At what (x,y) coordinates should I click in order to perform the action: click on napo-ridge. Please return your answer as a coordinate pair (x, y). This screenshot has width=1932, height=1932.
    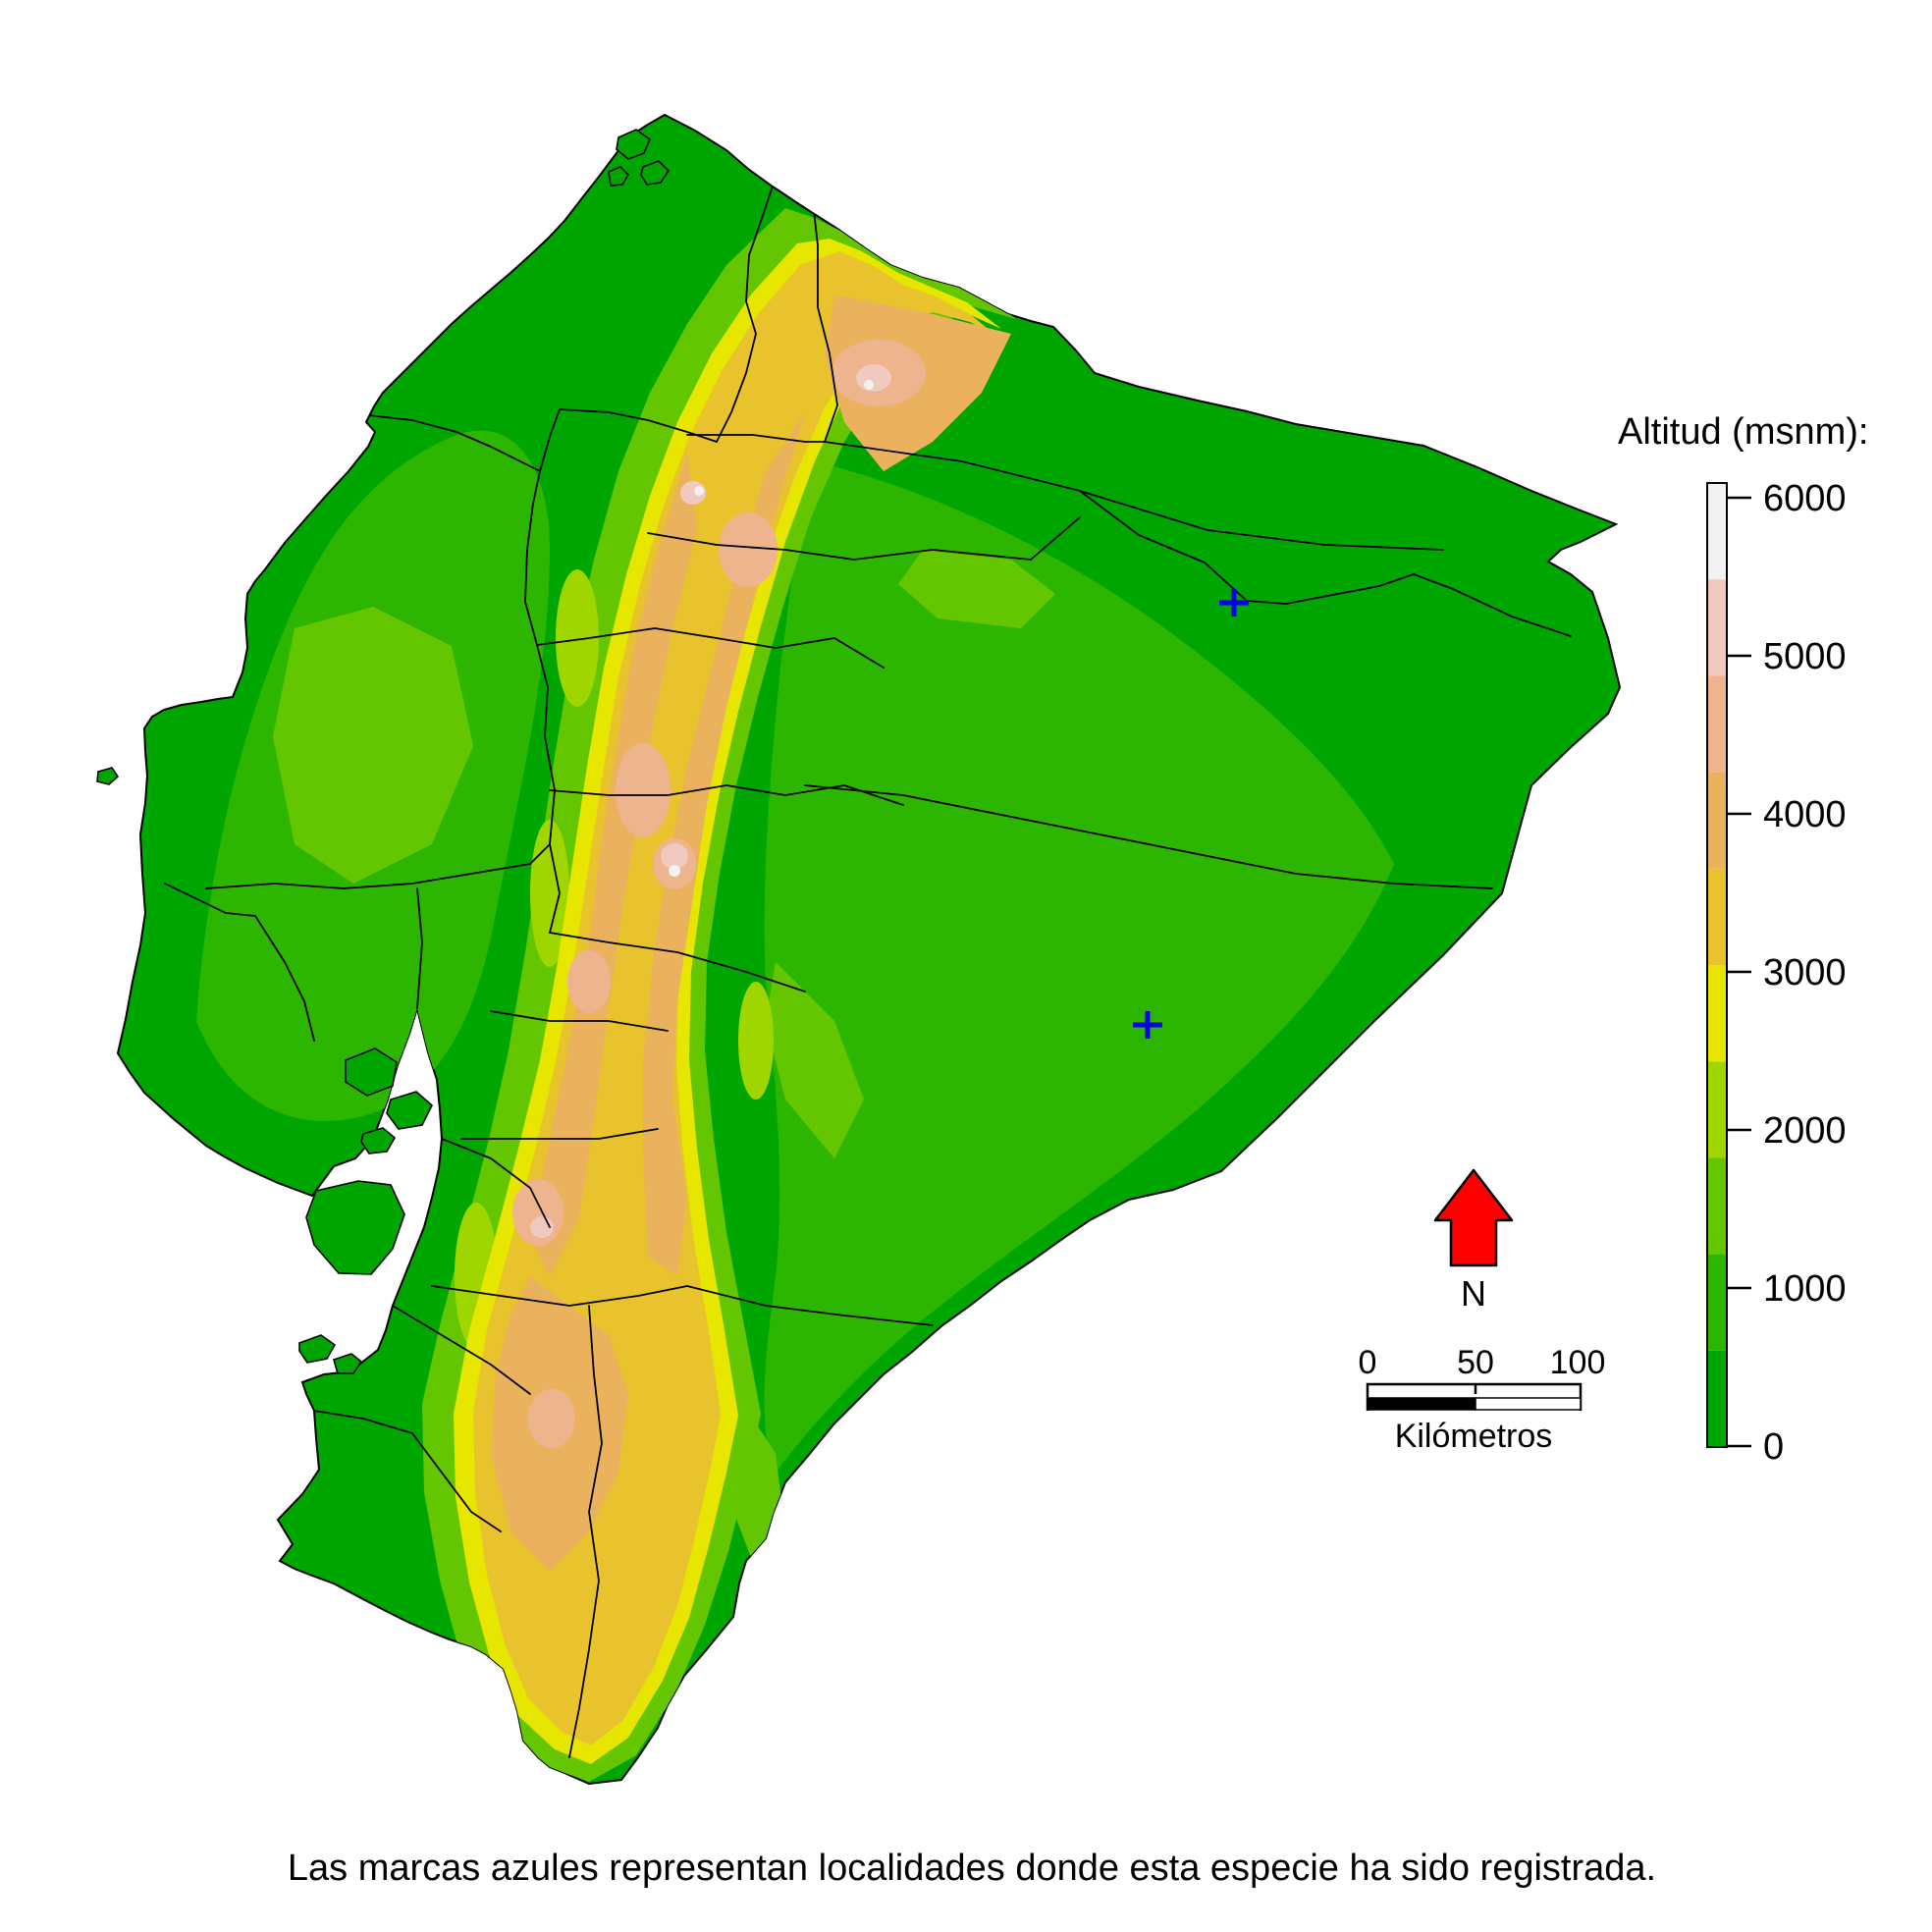
    Looking at the image, I should click on (976, 589).